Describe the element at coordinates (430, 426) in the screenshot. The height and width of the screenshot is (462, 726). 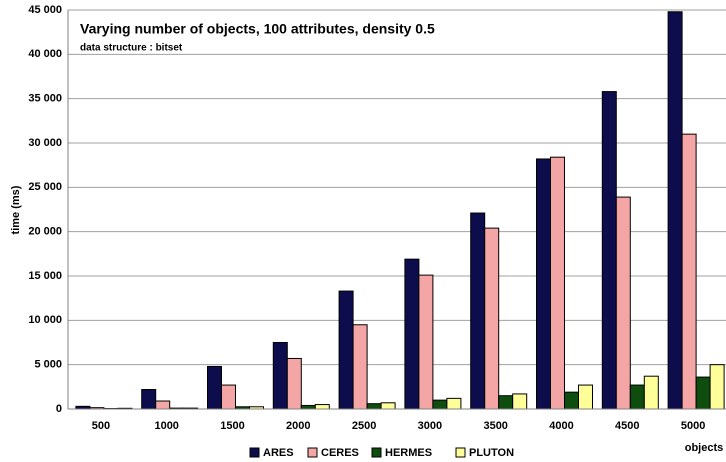
I see `x-tick-label: 3000` at that location.